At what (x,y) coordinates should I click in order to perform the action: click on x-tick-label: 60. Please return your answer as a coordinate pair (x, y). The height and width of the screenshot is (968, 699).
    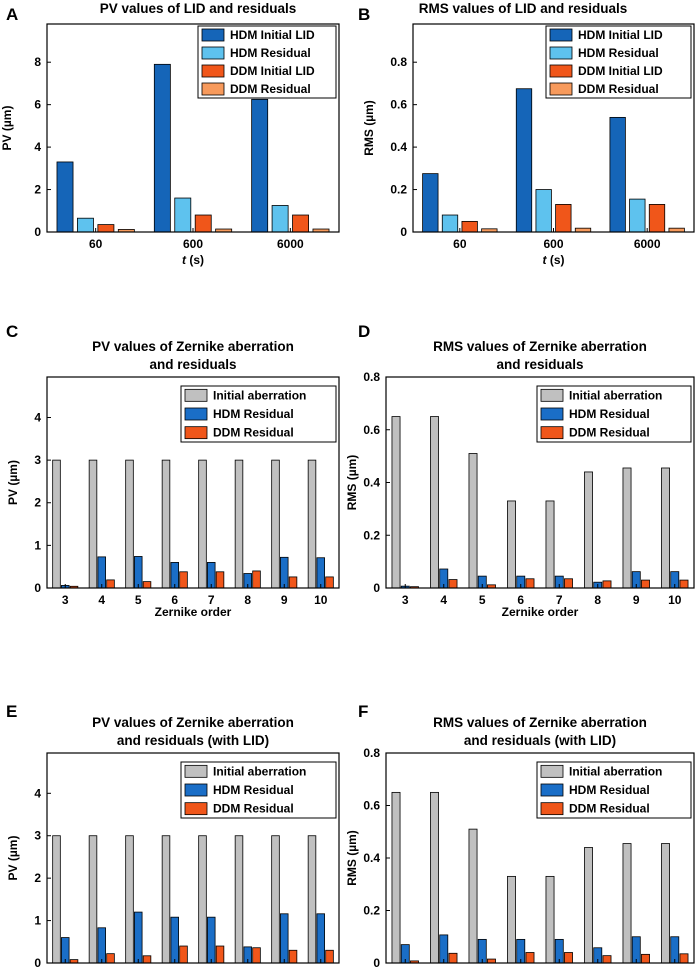
    Looking at the image, I should click on (96, 244).